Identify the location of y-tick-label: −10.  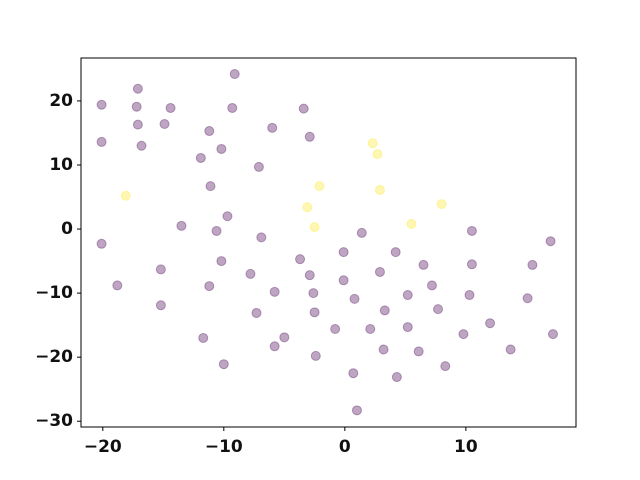
(54, 293).